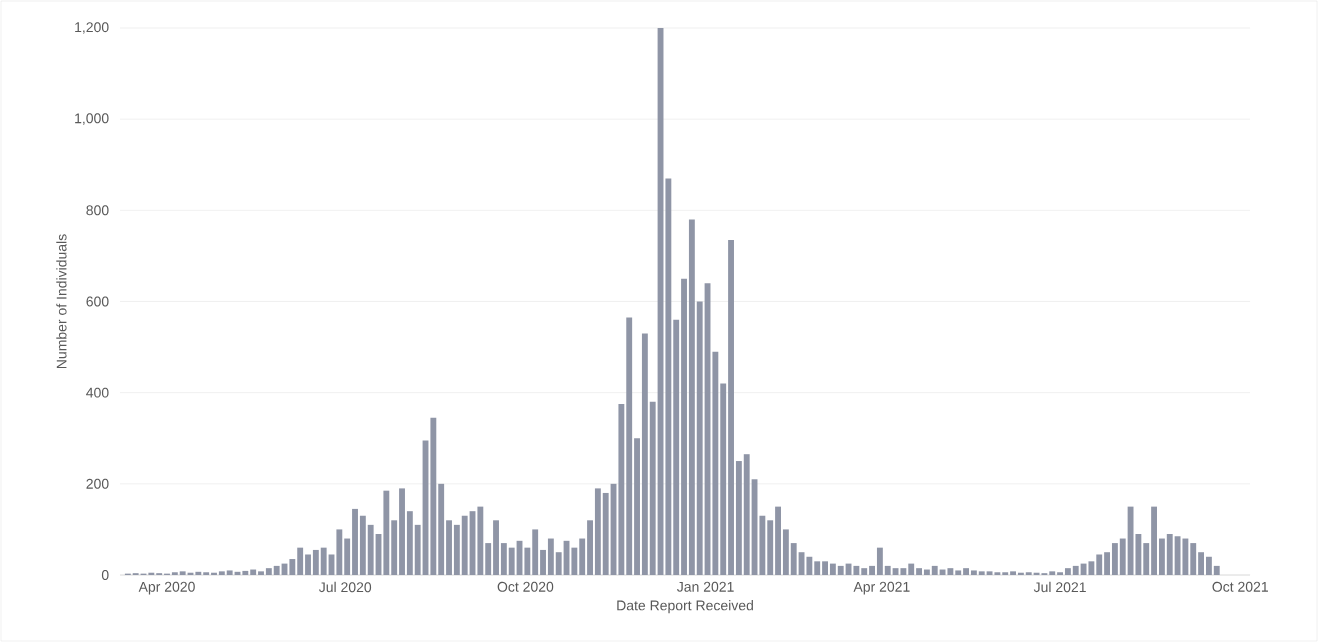 Image resolution: width=1318 pixels, height=642 pixels. Describe the element at coordinates (525, 586) in the screenshot. I see `x-tick-label: Oct 2020` at that location.